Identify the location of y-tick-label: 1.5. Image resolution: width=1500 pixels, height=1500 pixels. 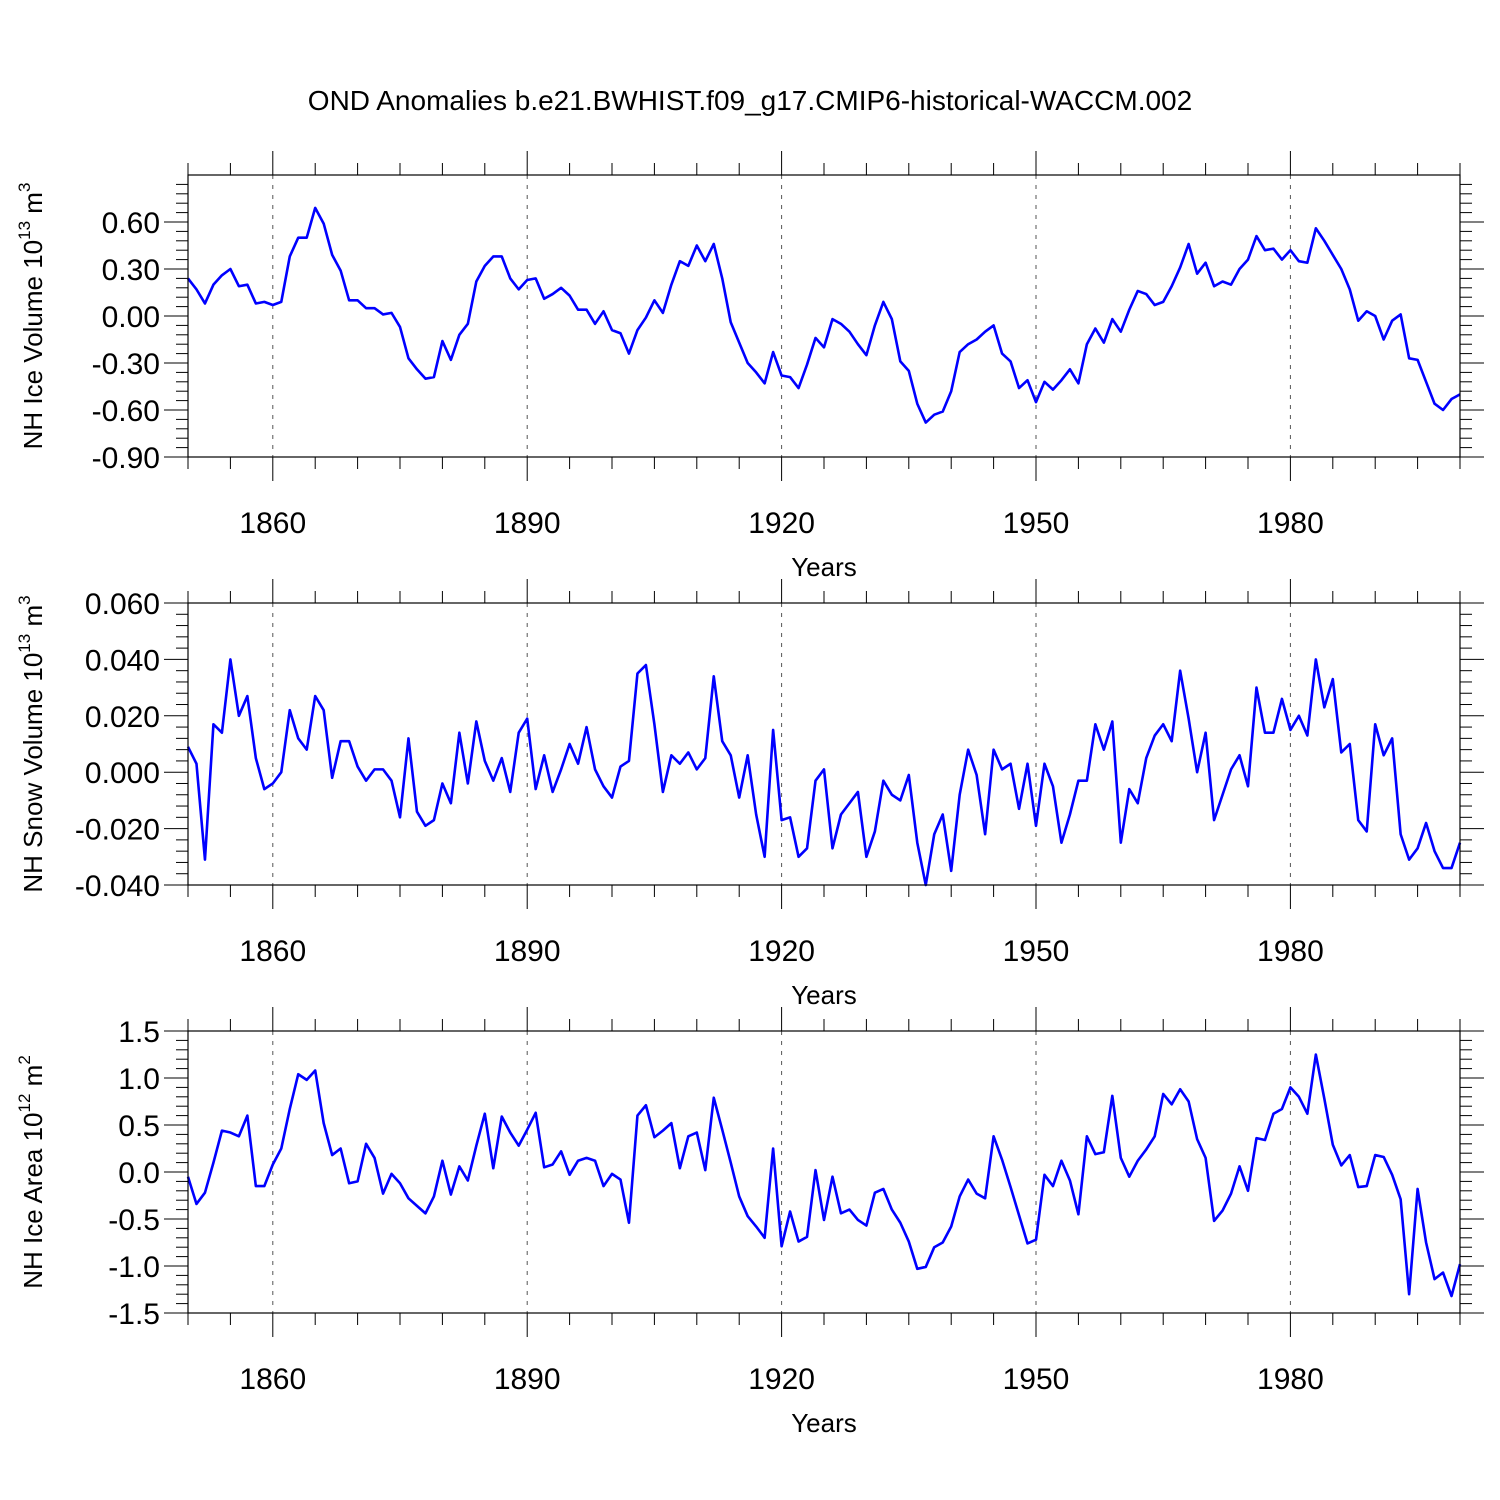
(139, 1032).